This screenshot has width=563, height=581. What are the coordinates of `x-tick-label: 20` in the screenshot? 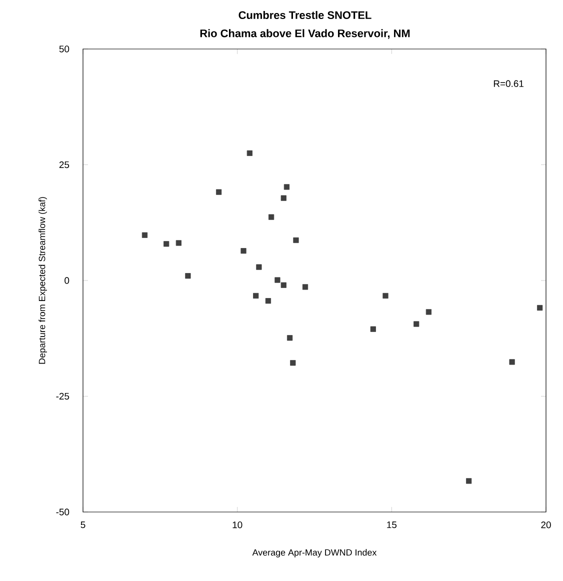 It's located at (546, 525).